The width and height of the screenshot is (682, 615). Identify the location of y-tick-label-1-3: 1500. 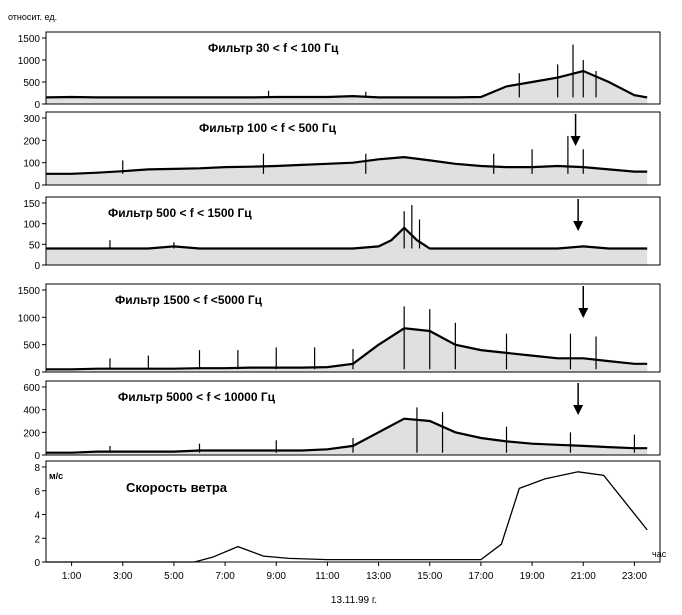
(29, 39).